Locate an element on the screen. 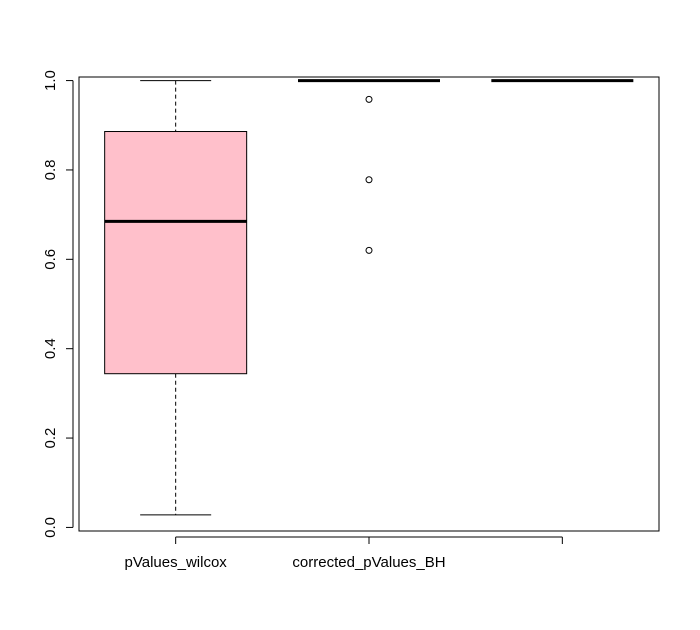 The height and width of the screenshot is (630, 700). x-axis: pValues_wilcox corrected_pValues_BH is located at coordinates (344, 553).